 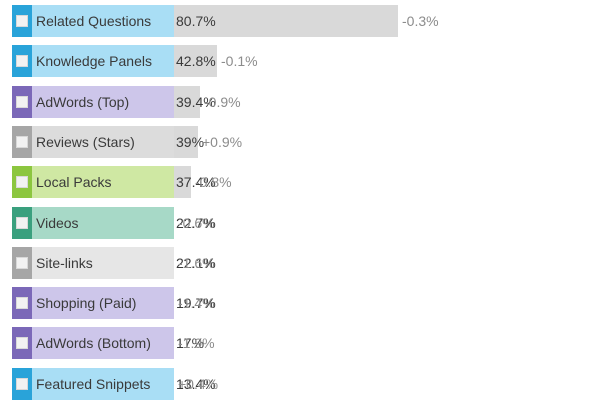 What do you see at coordinates (420, 21) in the screenshot?
I see `change-label: -0.3%` at bounding box center [420, 21].